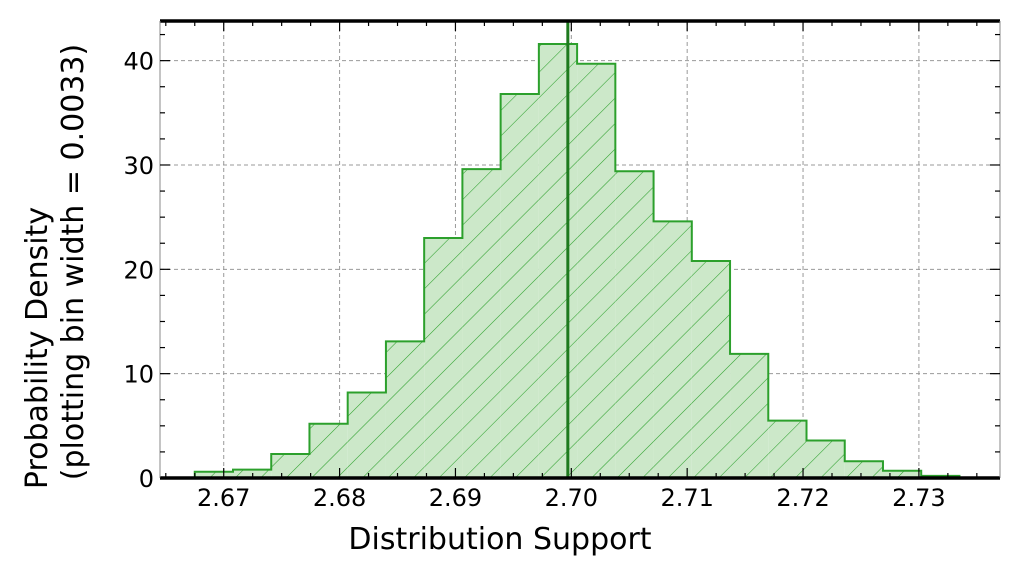 This screenshot has width=1020, height=576. I want to click on y-axis-title-line1: Probability Density, so click(37, 348).